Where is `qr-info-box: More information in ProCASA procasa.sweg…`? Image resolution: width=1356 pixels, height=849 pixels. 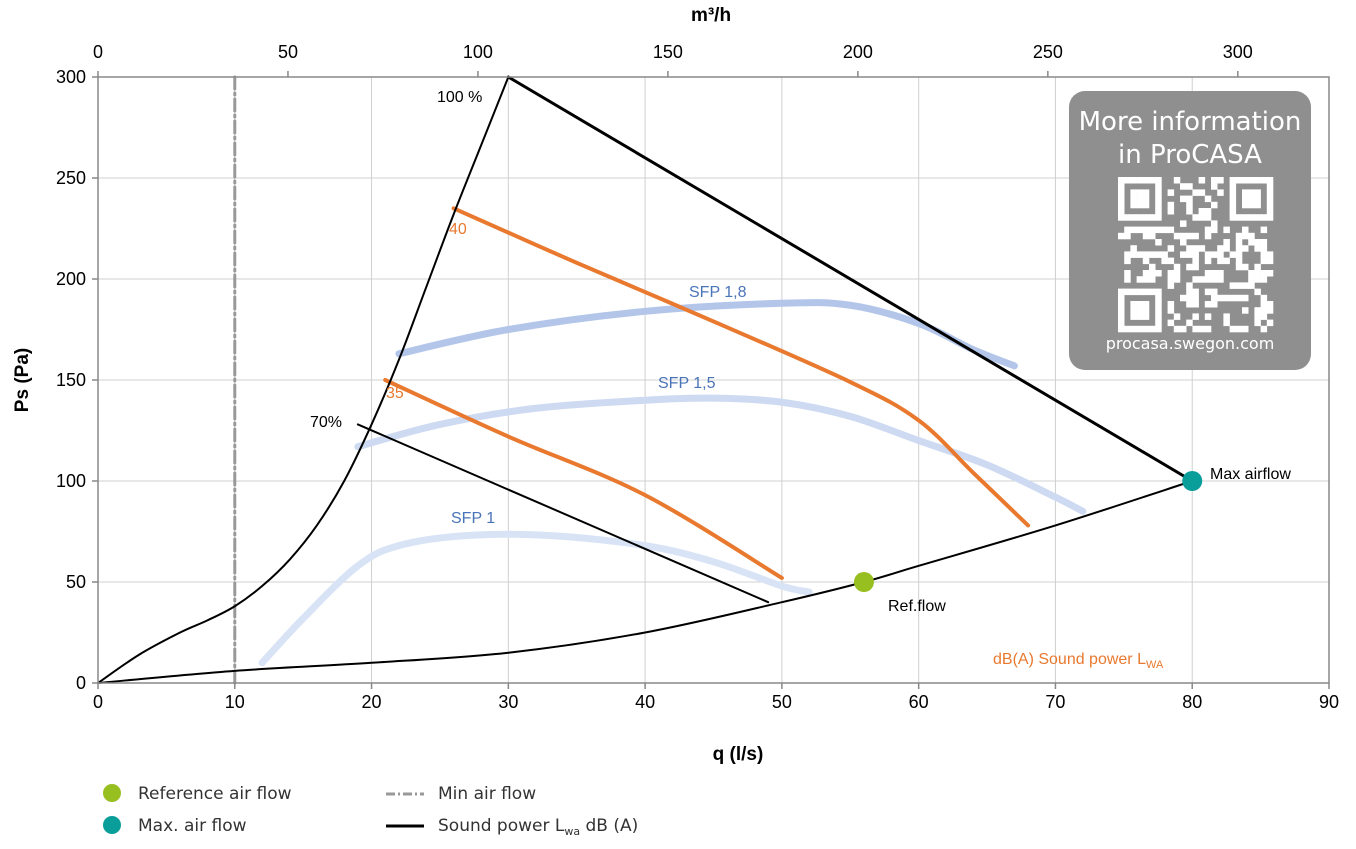
qr-info-box: More information in ProCASA procasa.sweg… is located at coordinates (1190, 230).